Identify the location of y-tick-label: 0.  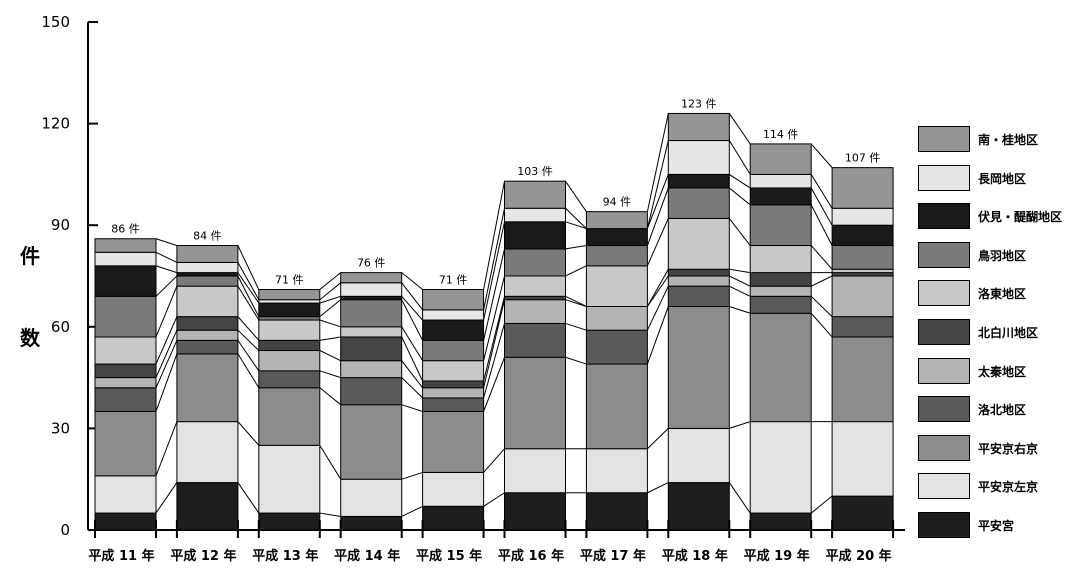
(65, 530).